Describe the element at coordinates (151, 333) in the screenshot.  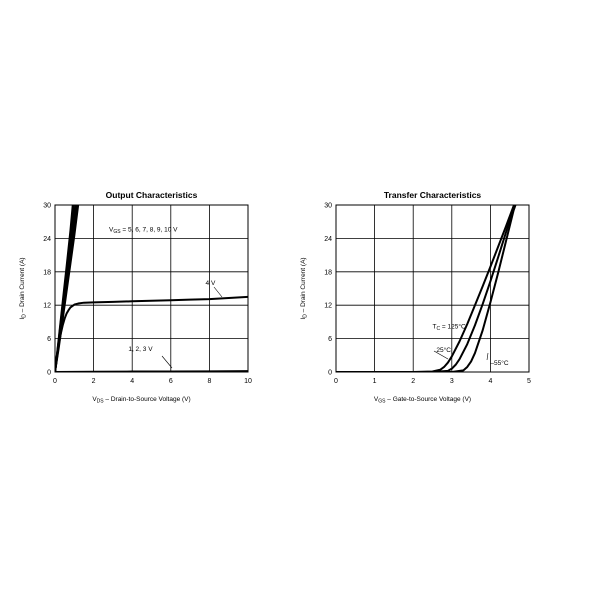
I see `series-line-vgs-4v` at that location.